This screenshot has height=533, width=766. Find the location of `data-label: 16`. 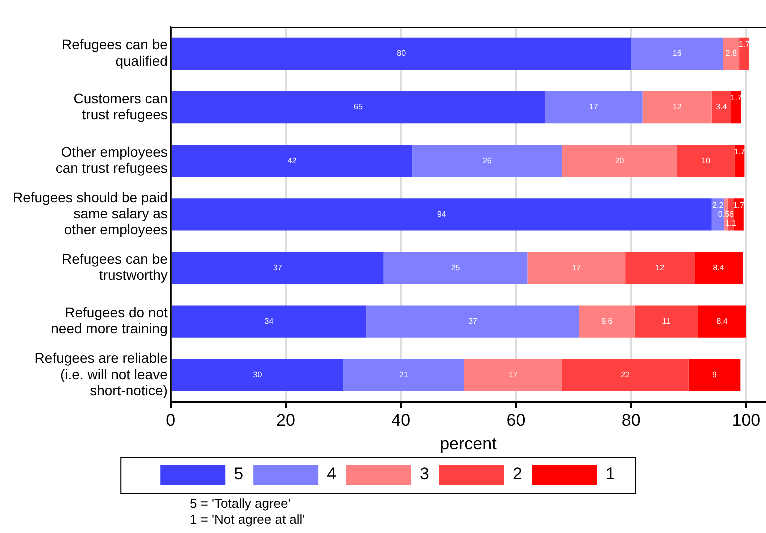

data-label: 16 is located at coordinates (677, 53).